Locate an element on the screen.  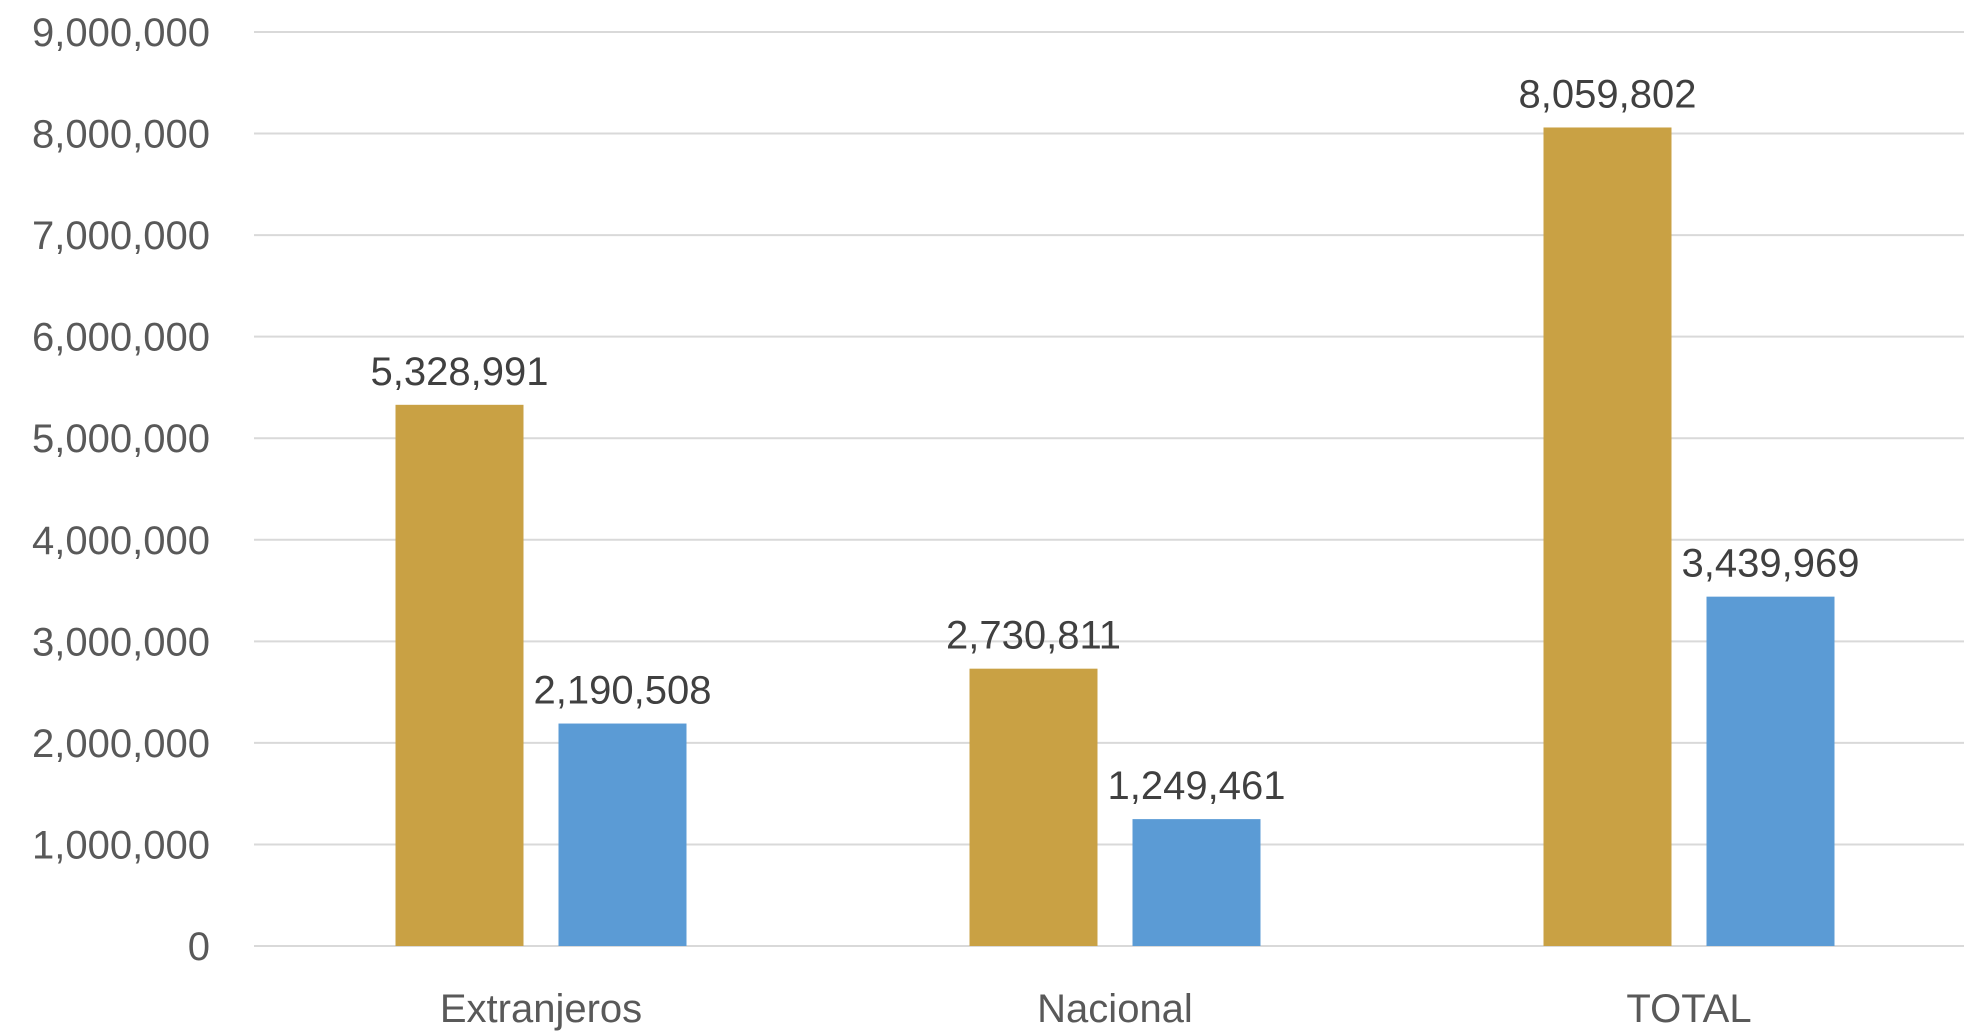
y-tick-label: 1,000,000 is located at coordinates (121, 845).